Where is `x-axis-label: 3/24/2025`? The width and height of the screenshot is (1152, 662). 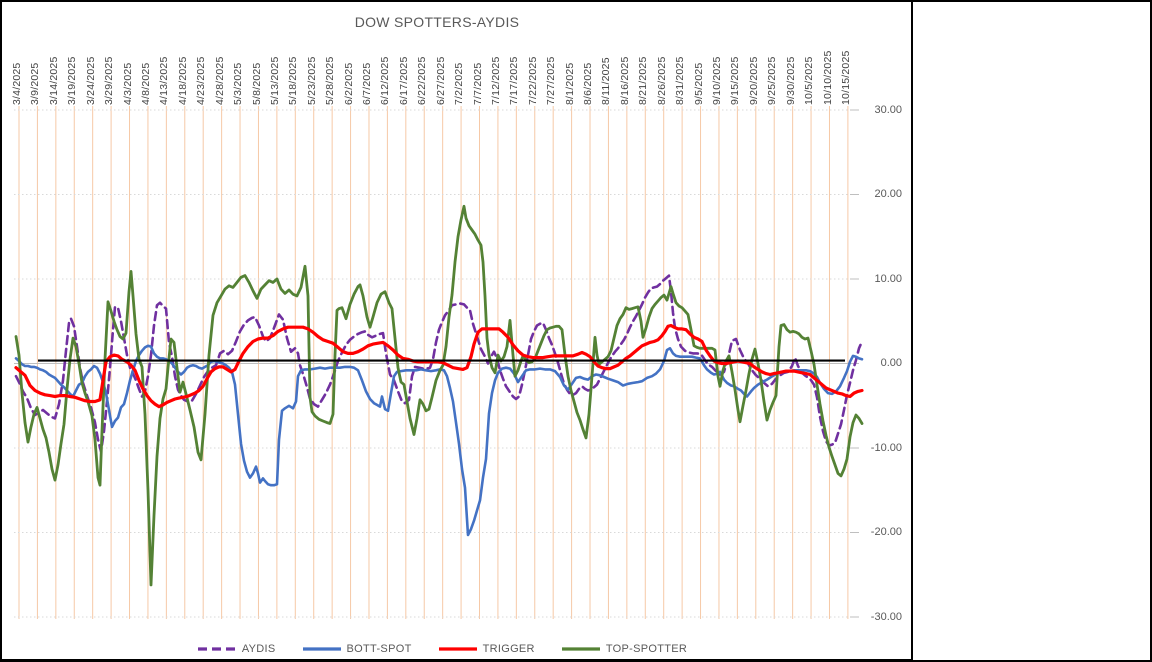 x-axis-label: 3/24/2025 is located at coordinates (90, 80).